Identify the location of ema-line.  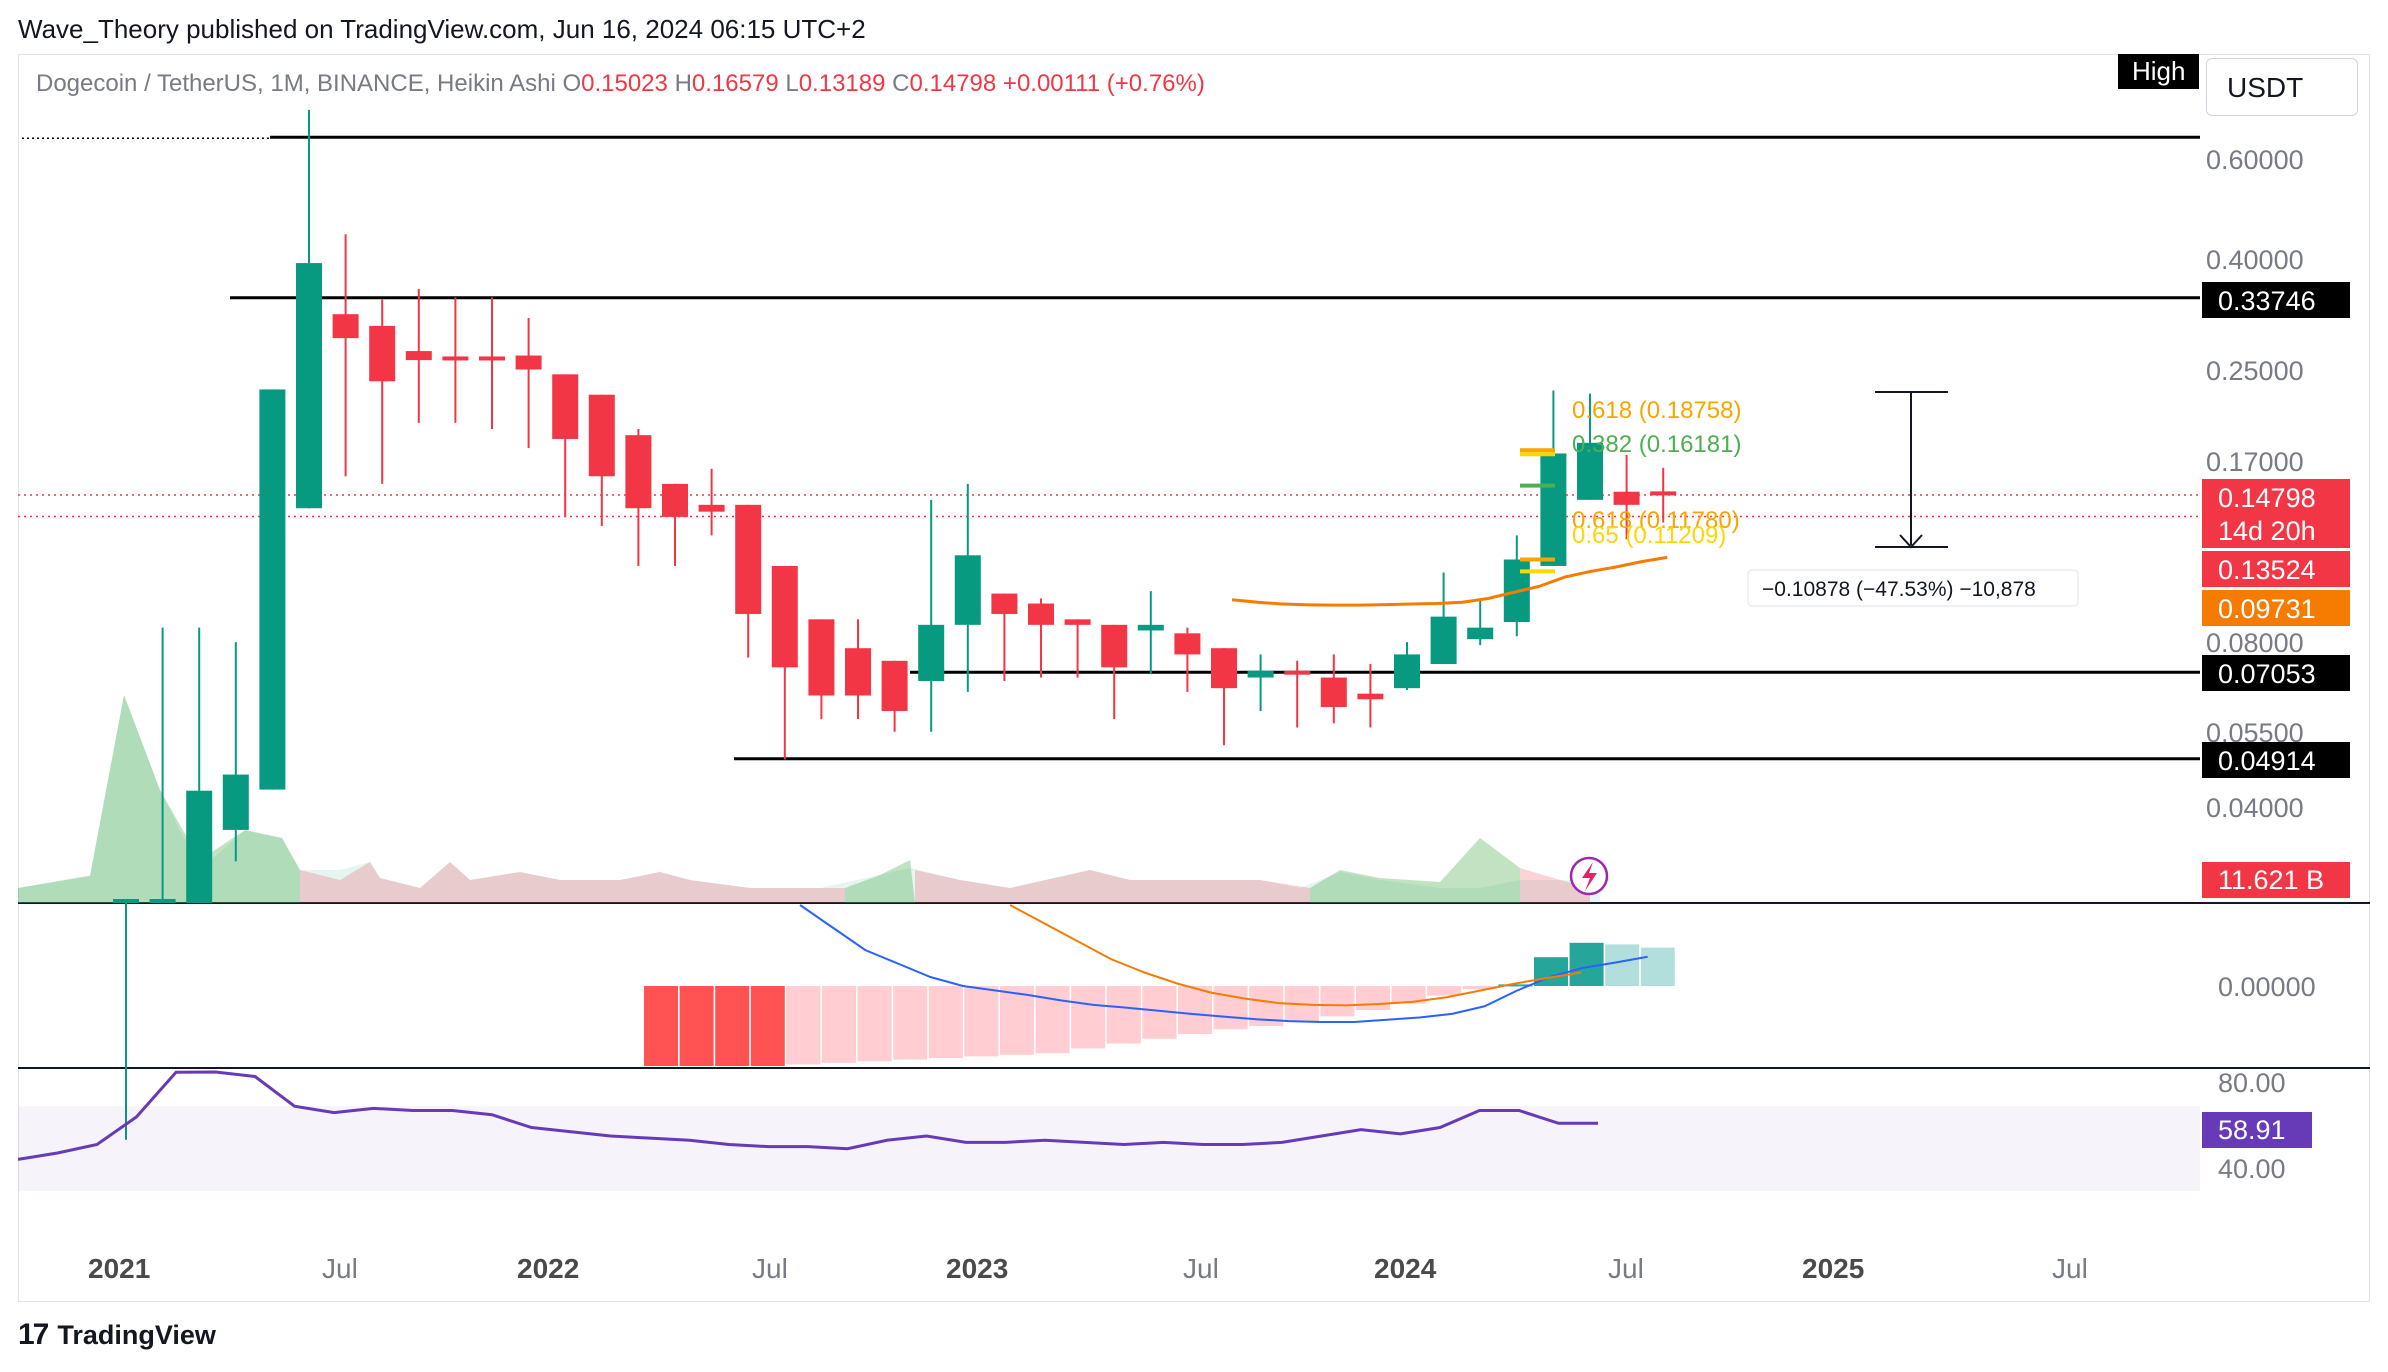
(1449, 581).